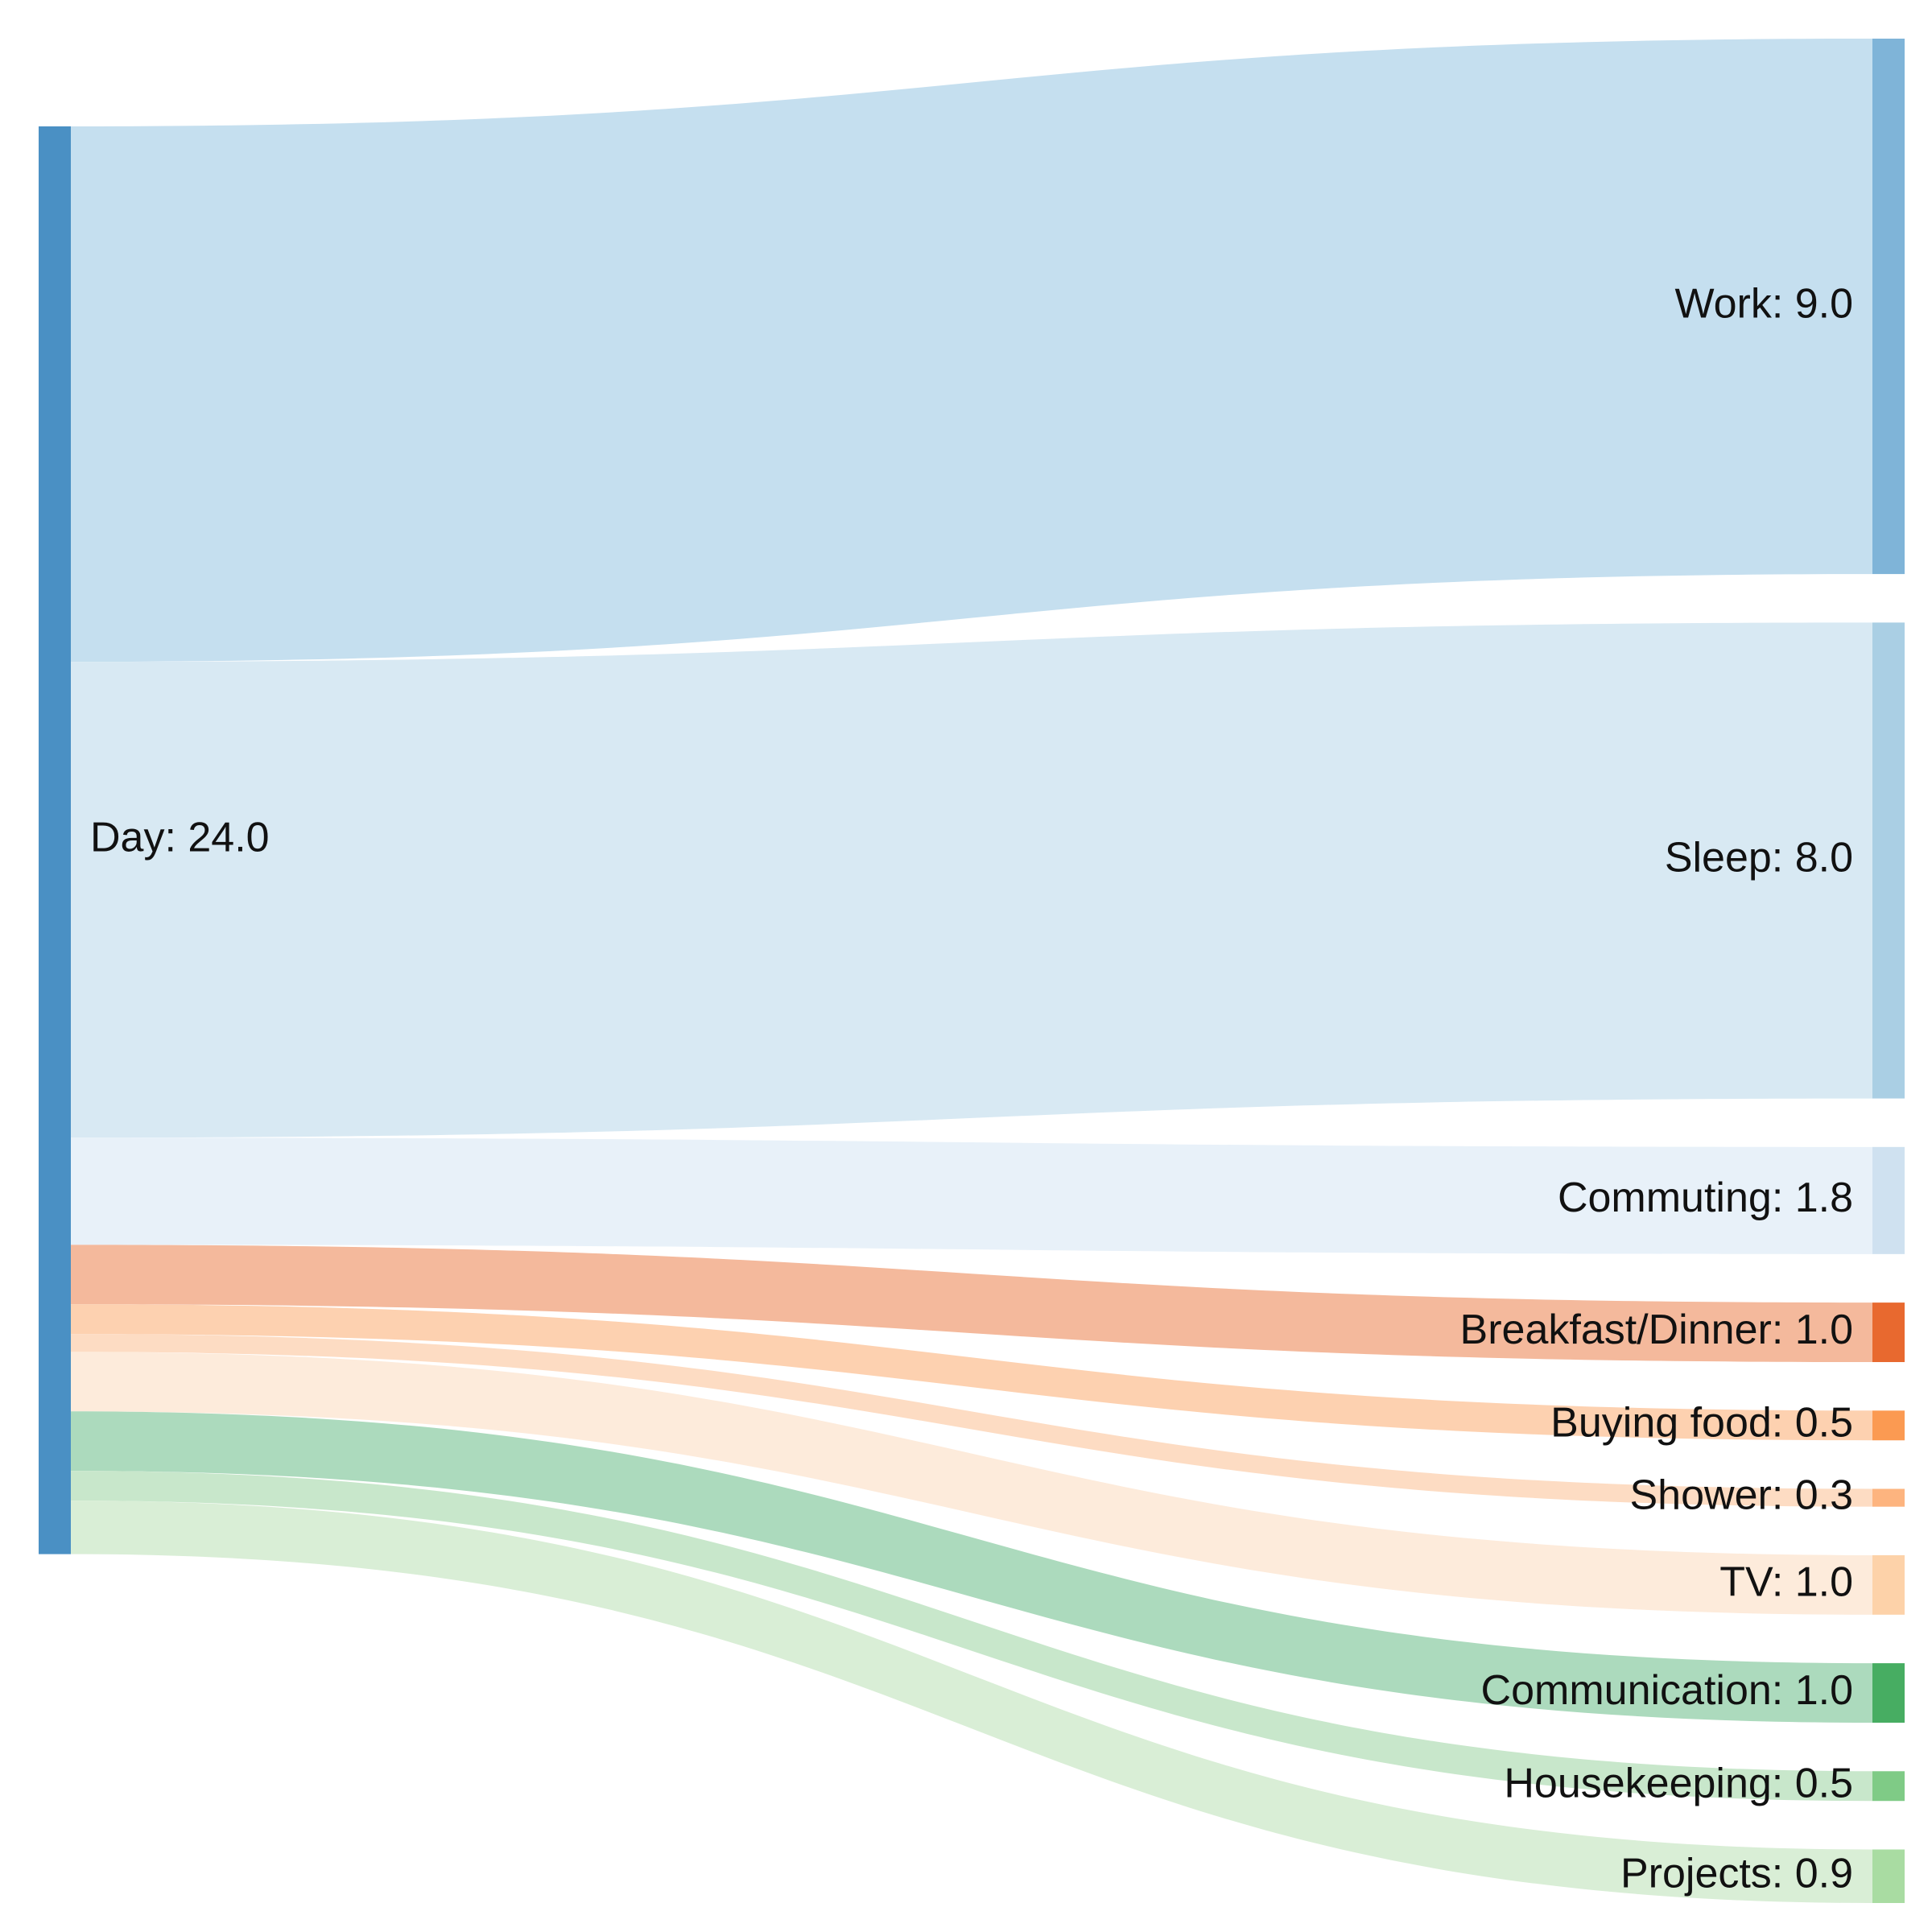 The width and height of the screenshot is (1932, 1932). What do you see at coordinates (1888, 1876) in the screenshot?
I see `node-projects` at bounding box center [1888, 1876].